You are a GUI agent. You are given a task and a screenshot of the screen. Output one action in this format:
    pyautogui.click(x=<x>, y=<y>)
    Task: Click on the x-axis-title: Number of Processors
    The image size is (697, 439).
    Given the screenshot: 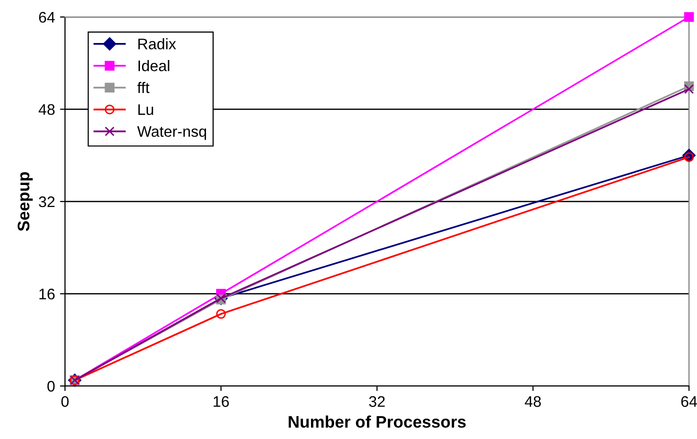 What is the action you would take?
    pyautogui.click(x=377, y=422)
    